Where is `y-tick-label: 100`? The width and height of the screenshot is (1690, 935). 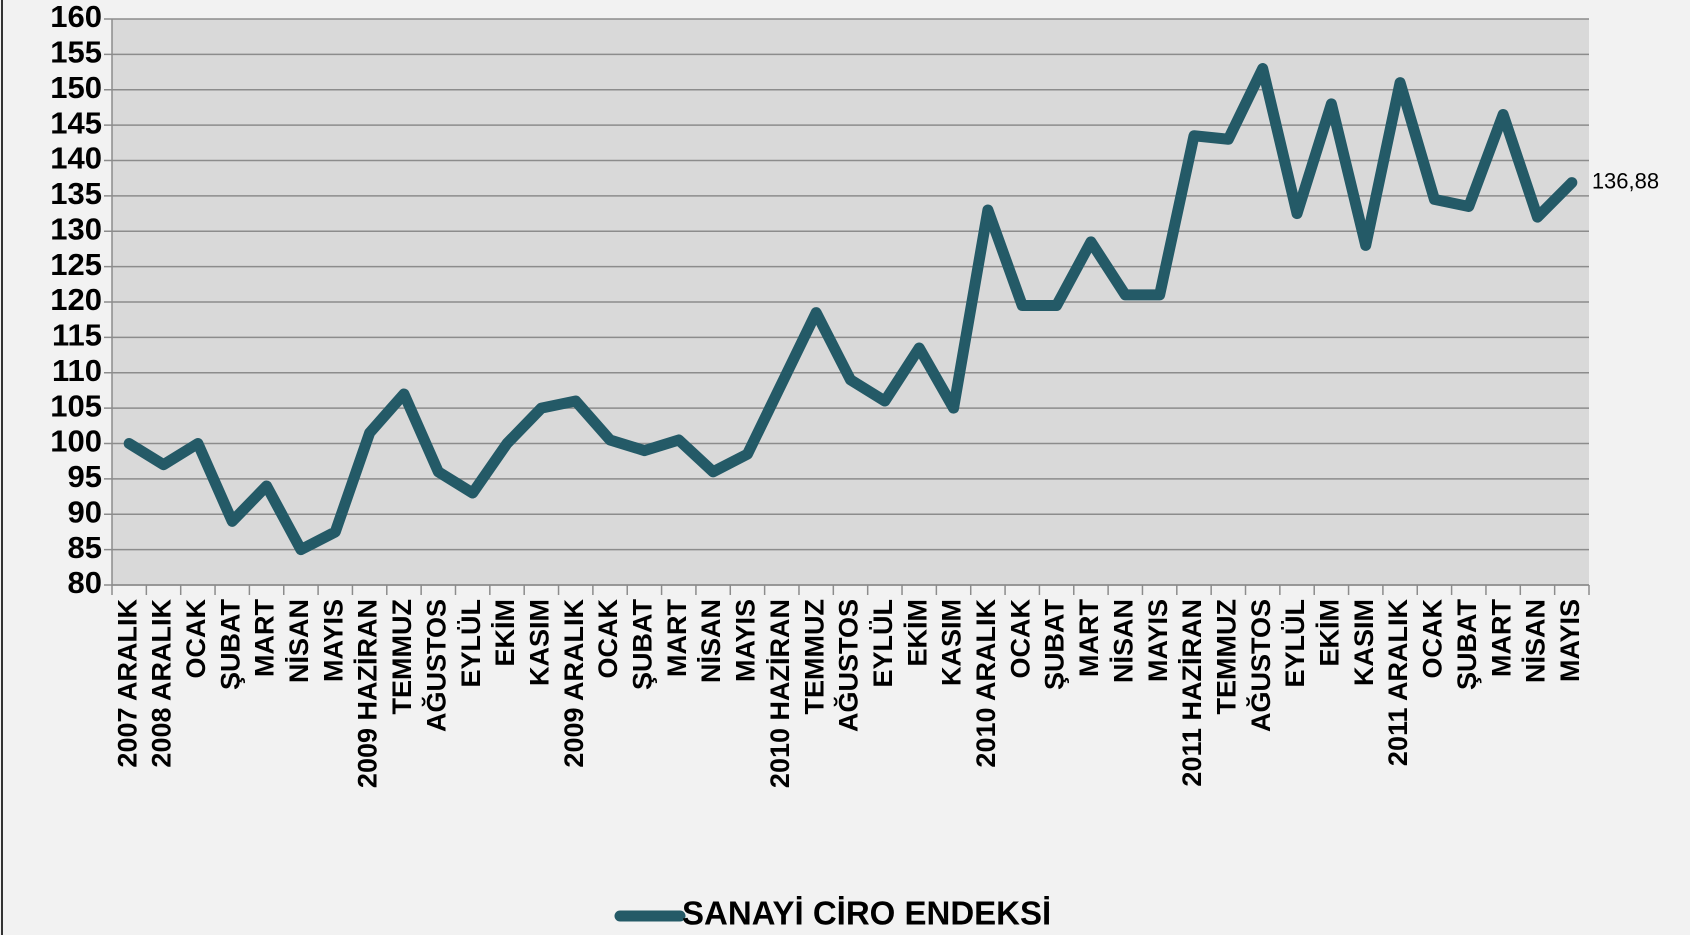 y-tick-label: 100 is located at coordinates (76, 441).